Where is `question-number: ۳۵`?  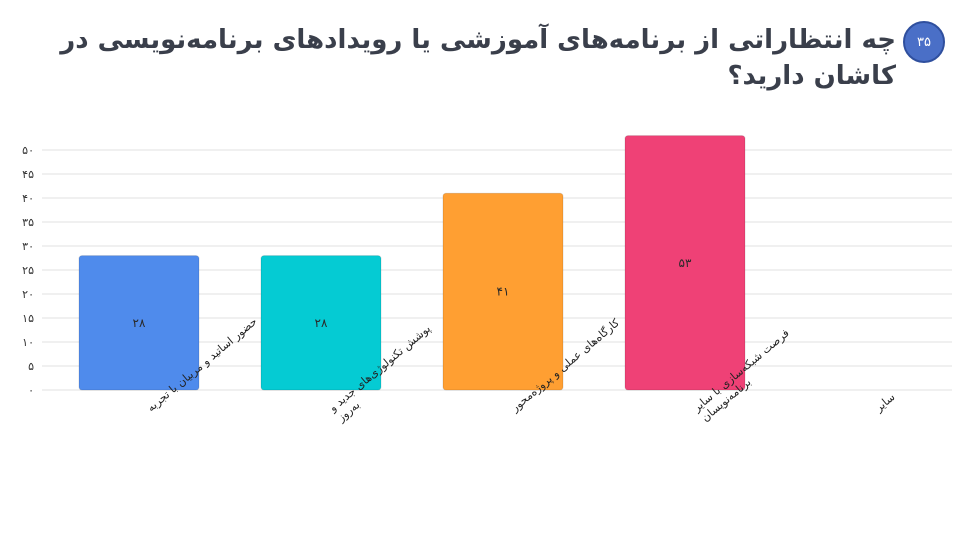
question-number: ۳۵ is located at coordinates (924, 42).